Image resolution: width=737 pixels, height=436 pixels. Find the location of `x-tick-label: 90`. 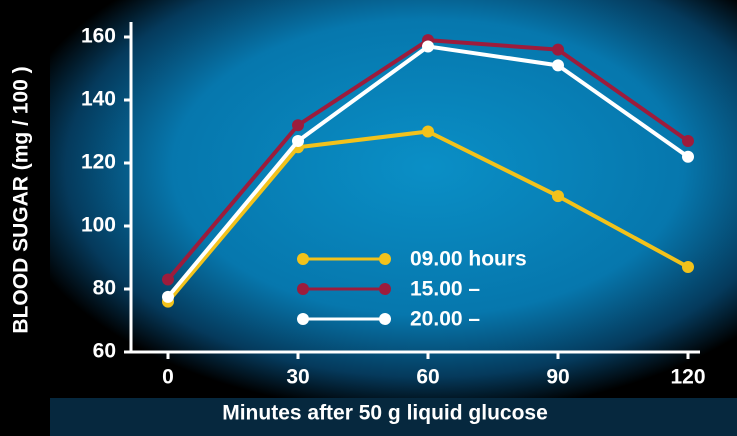

x-tick-label: 90 is located at coordinates (557, 377).